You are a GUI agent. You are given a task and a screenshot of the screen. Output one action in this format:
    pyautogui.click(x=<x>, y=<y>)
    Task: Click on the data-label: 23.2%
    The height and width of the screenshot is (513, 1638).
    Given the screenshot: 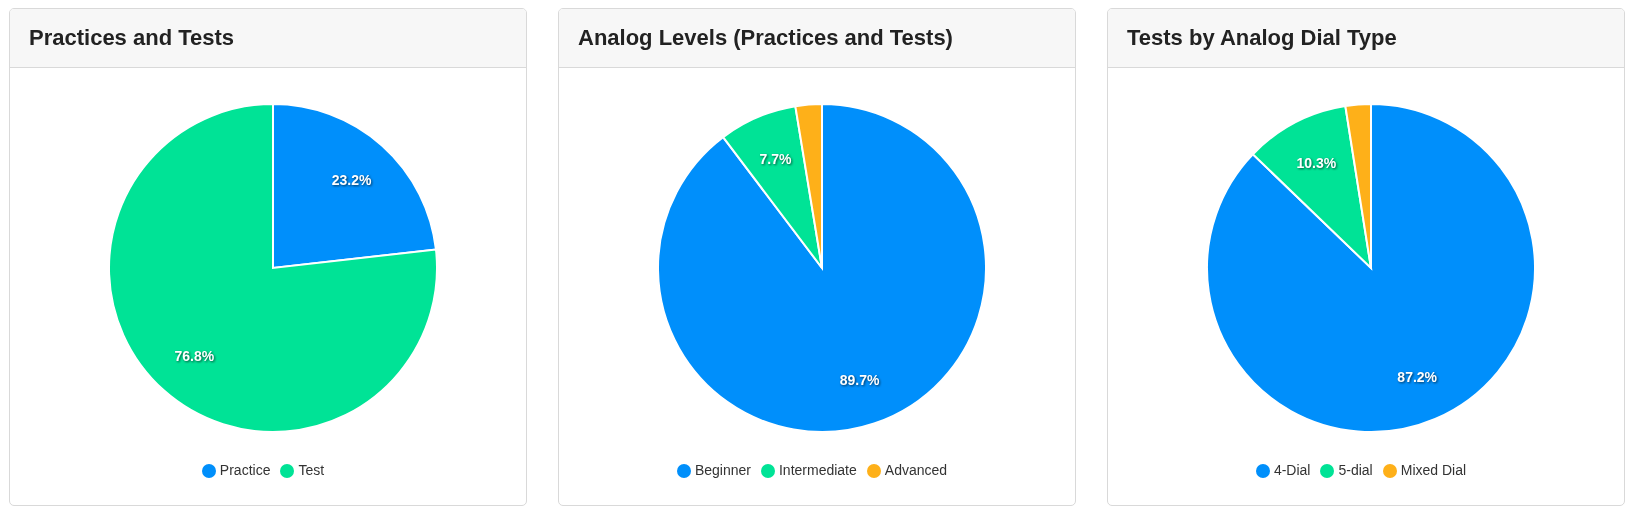 What is the action you would take?
    pyautogui.click(x=352, y=179)
    